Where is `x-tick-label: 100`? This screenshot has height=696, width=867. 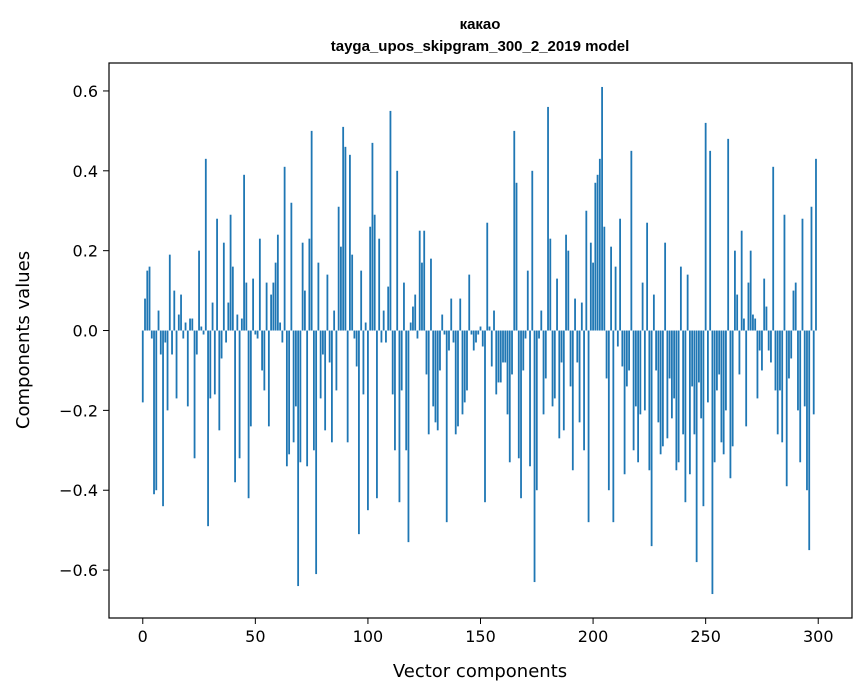 x-tick-label: 100 is located at coordinates (368, 636).